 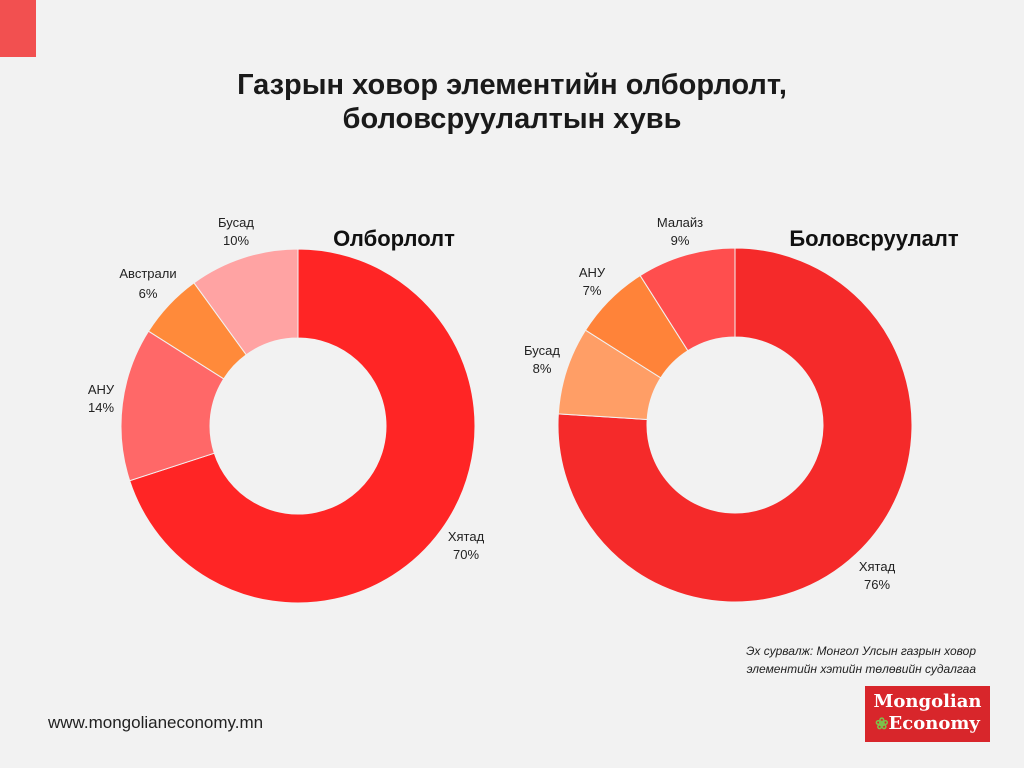 I want to click on slice-value-0-2: 6%, so click(x=148, y=293).